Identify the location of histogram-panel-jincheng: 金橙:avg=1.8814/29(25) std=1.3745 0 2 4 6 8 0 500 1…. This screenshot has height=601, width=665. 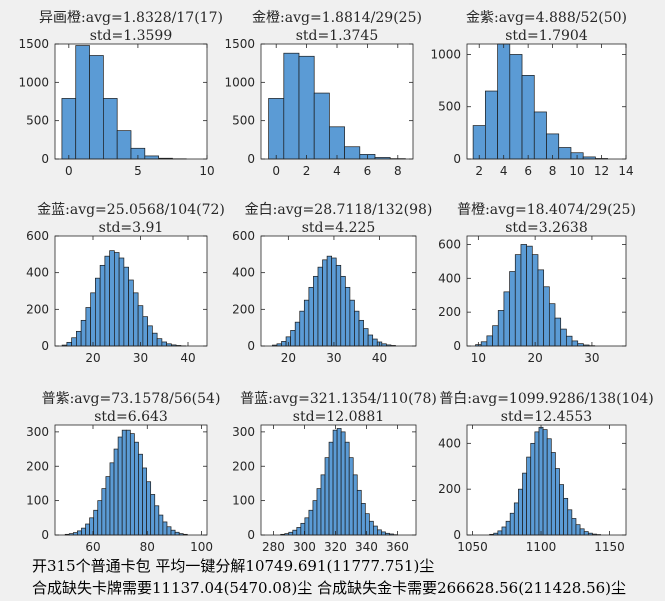
(323, 94).